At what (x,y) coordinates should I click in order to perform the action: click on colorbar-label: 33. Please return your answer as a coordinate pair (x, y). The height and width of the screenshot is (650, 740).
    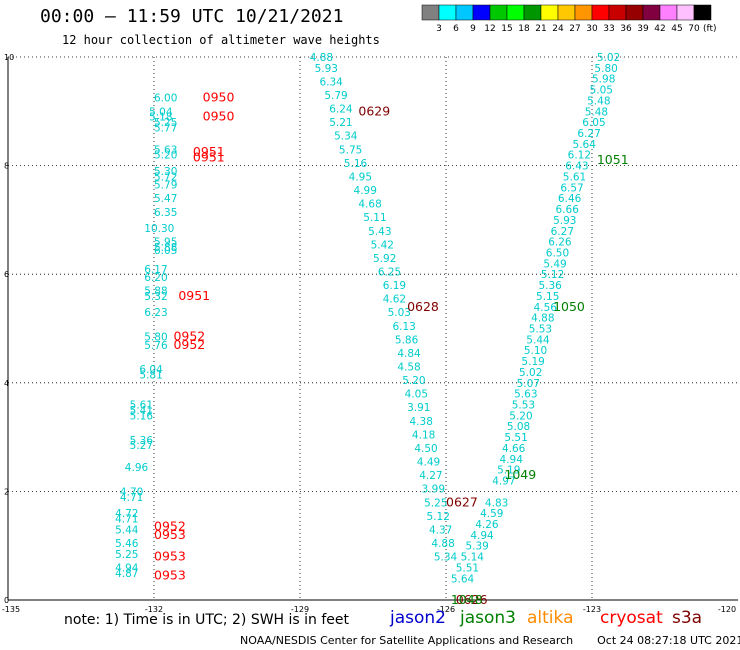
    Looking at the image, I should click on (608, 29).